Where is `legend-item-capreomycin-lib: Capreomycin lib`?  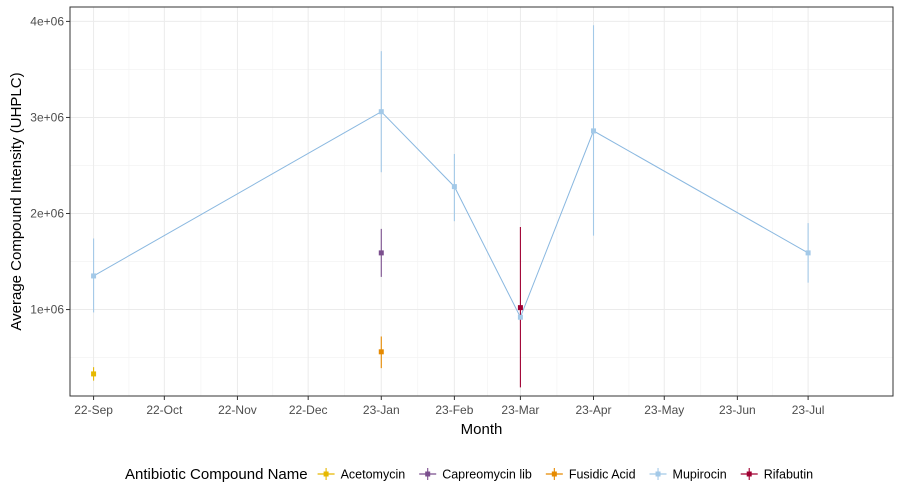
legend-item-capreomycin-lib: Capreomycin lib is located at coordinates (475, 475).